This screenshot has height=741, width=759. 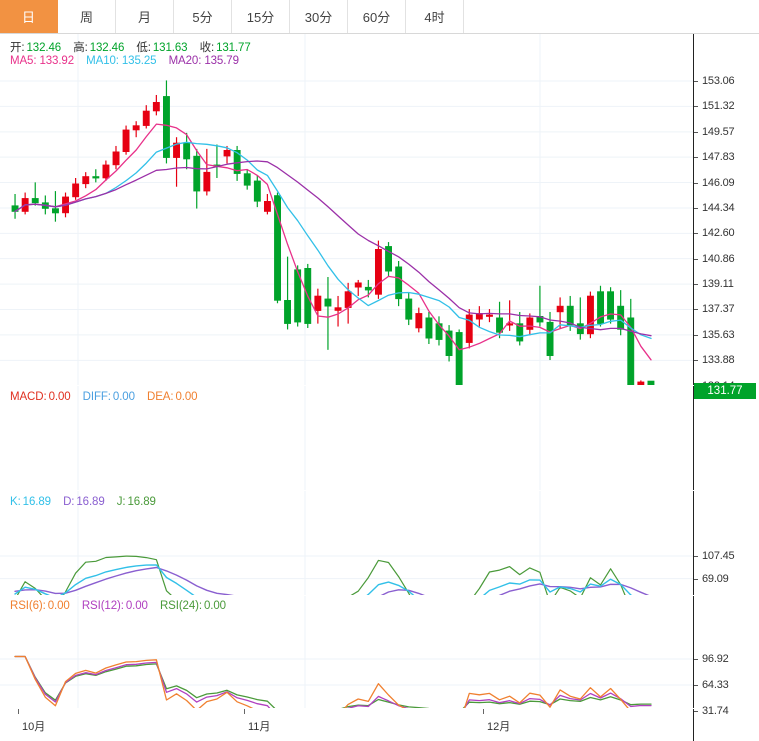 I want to click on tab-5min-label: 5分, so click(x=202, y=17).